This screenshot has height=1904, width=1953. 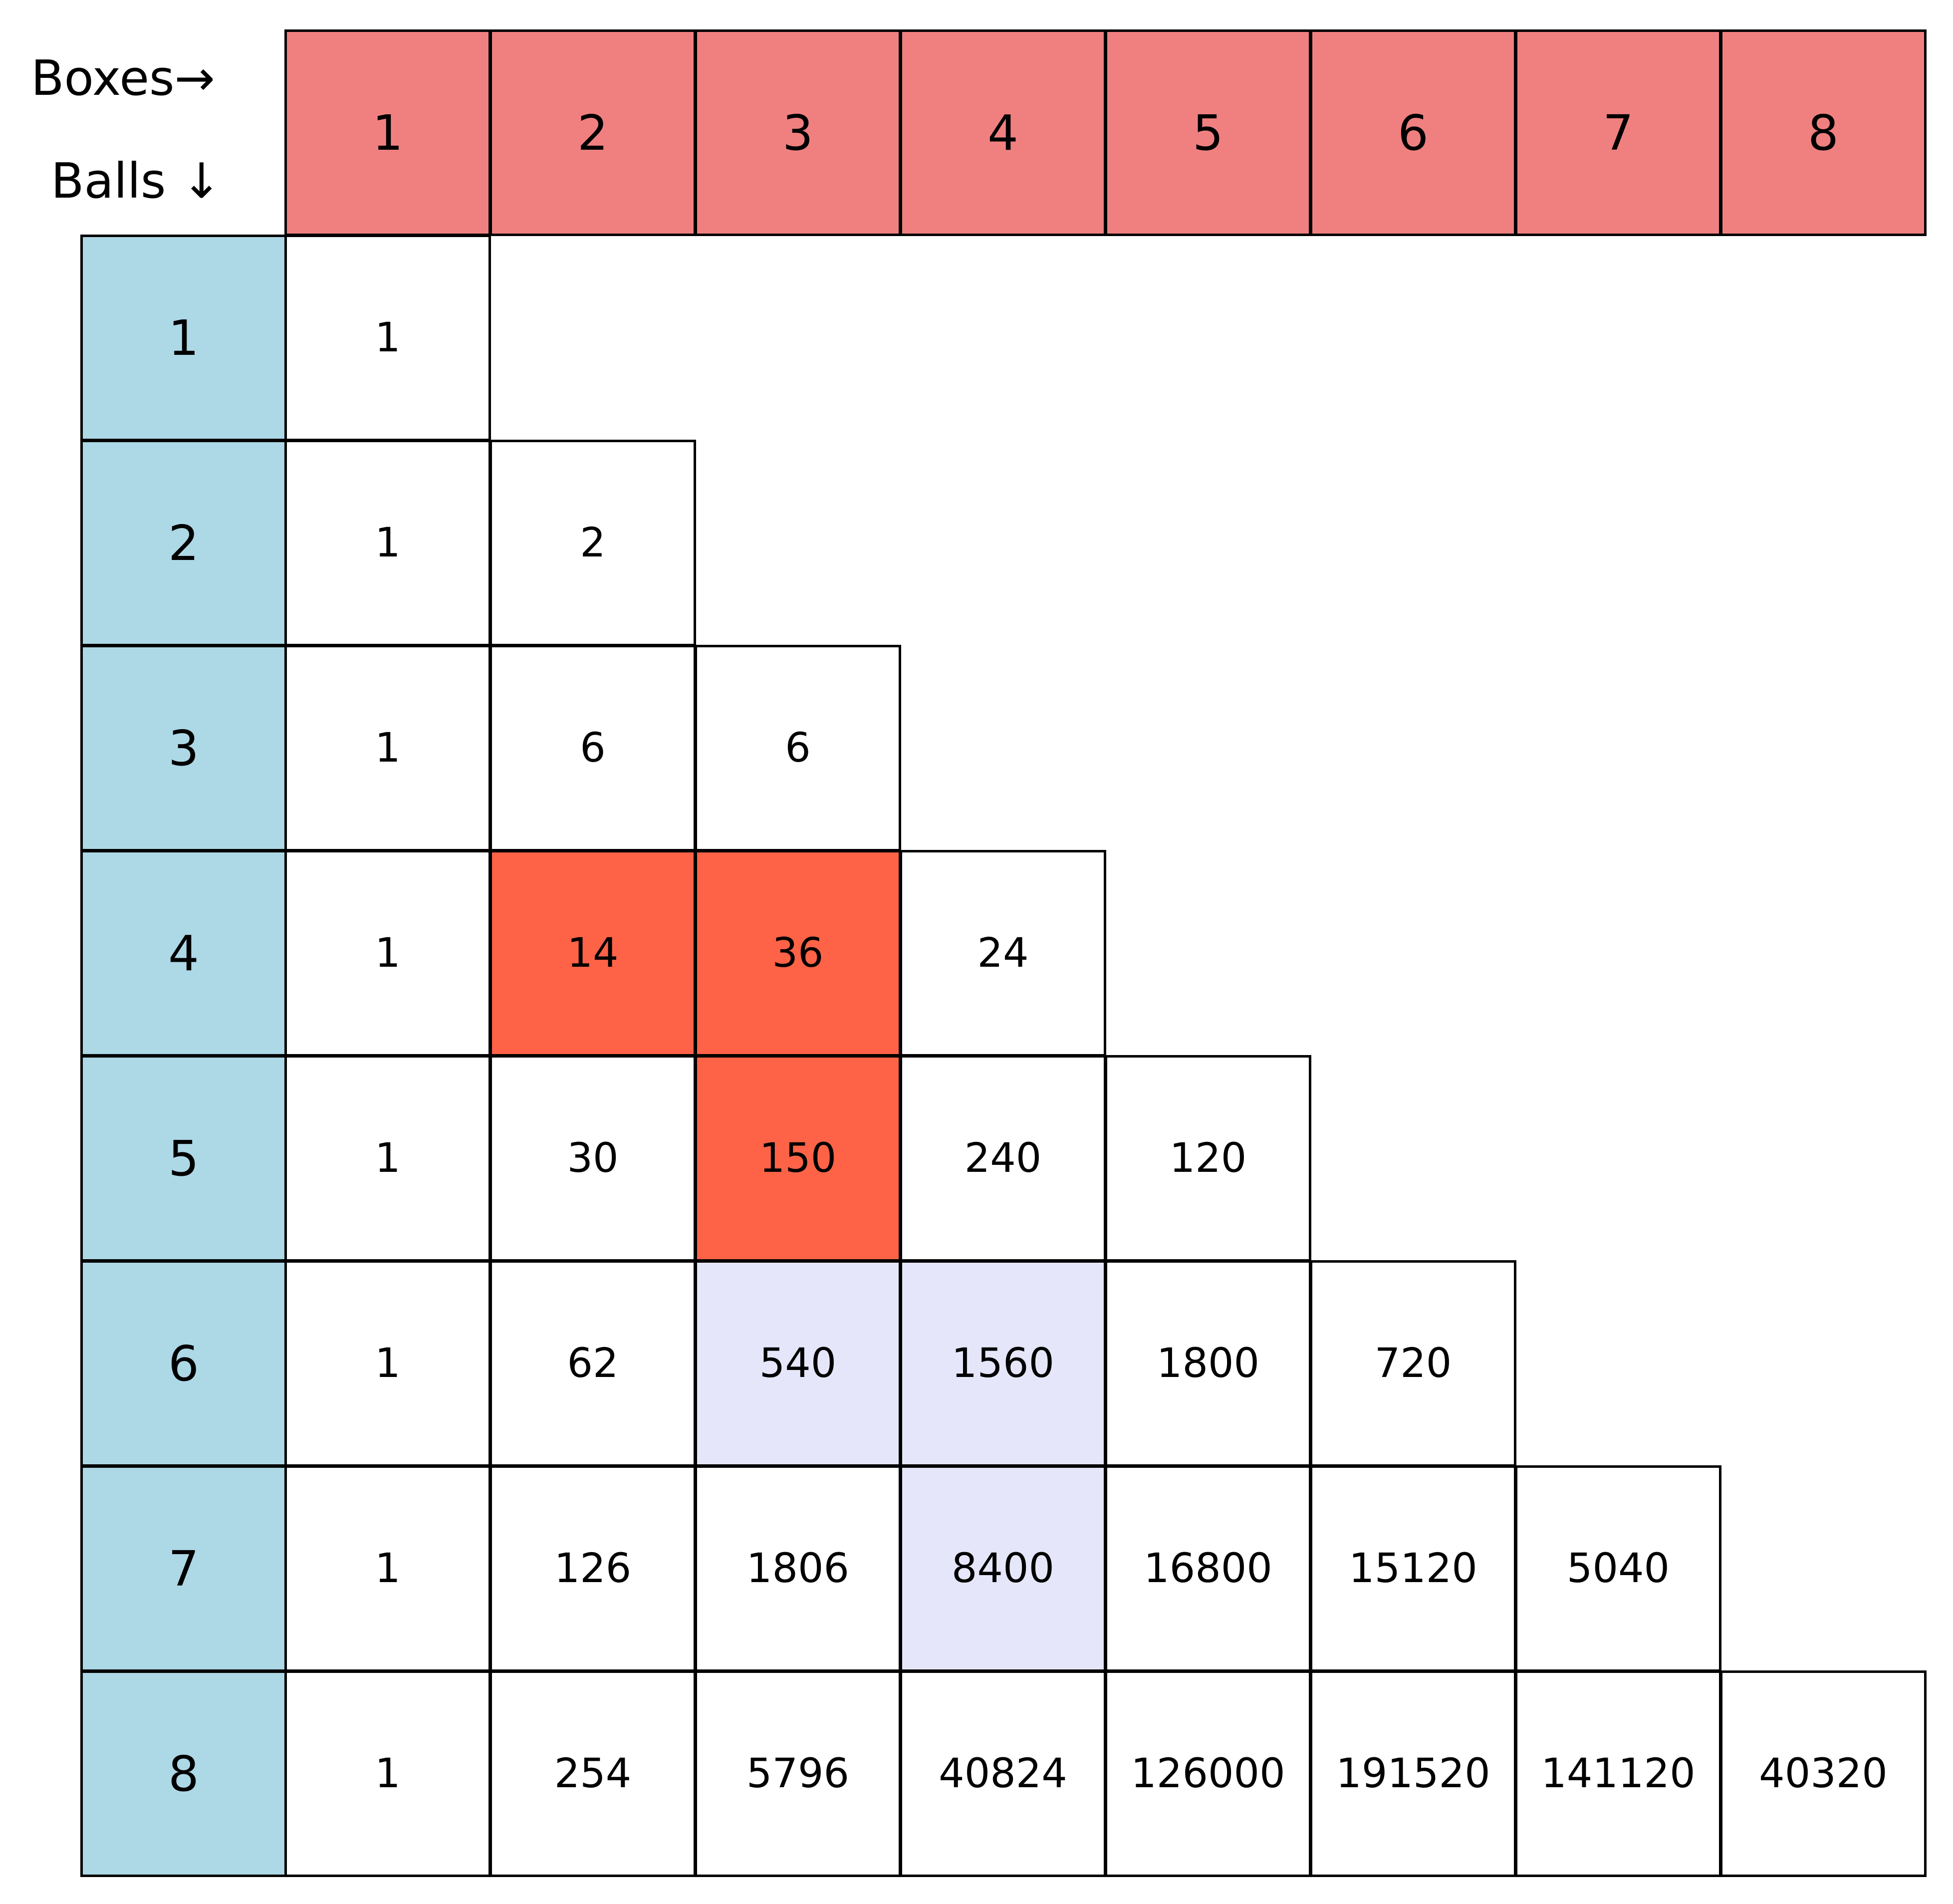 I want to click on box-header-3: 3, so click(x=798, y=133).